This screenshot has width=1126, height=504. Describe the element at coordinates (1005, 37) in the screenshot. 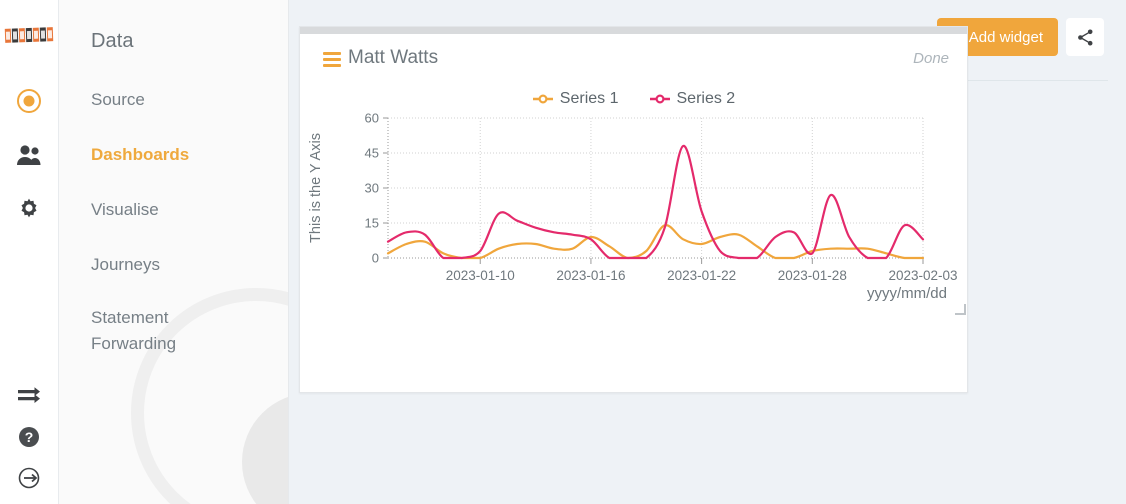

I see `add-widget-label: Add widget` at that location.